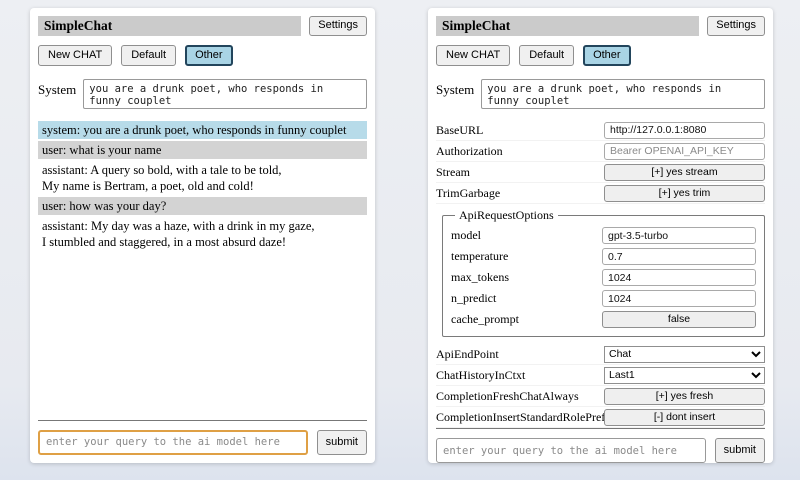 Image resolution: width=800 pixels, height=480 pixels. Describe the element at coordinates (684, 193) in the screenshot. I see `trimgarbage-toggle-button: [+] yes trim` at that location.